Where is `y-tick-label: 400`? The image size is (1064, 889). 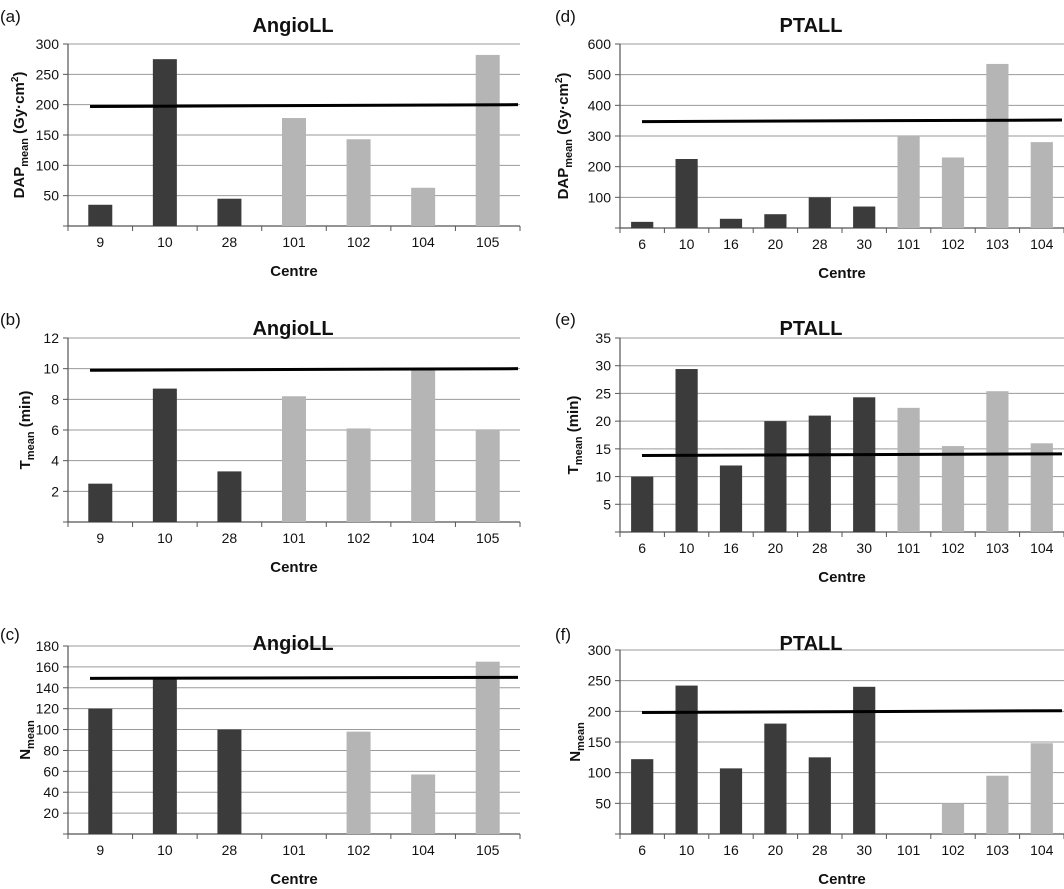
y-tick-label: 400 is located at coordinates (600, 105).